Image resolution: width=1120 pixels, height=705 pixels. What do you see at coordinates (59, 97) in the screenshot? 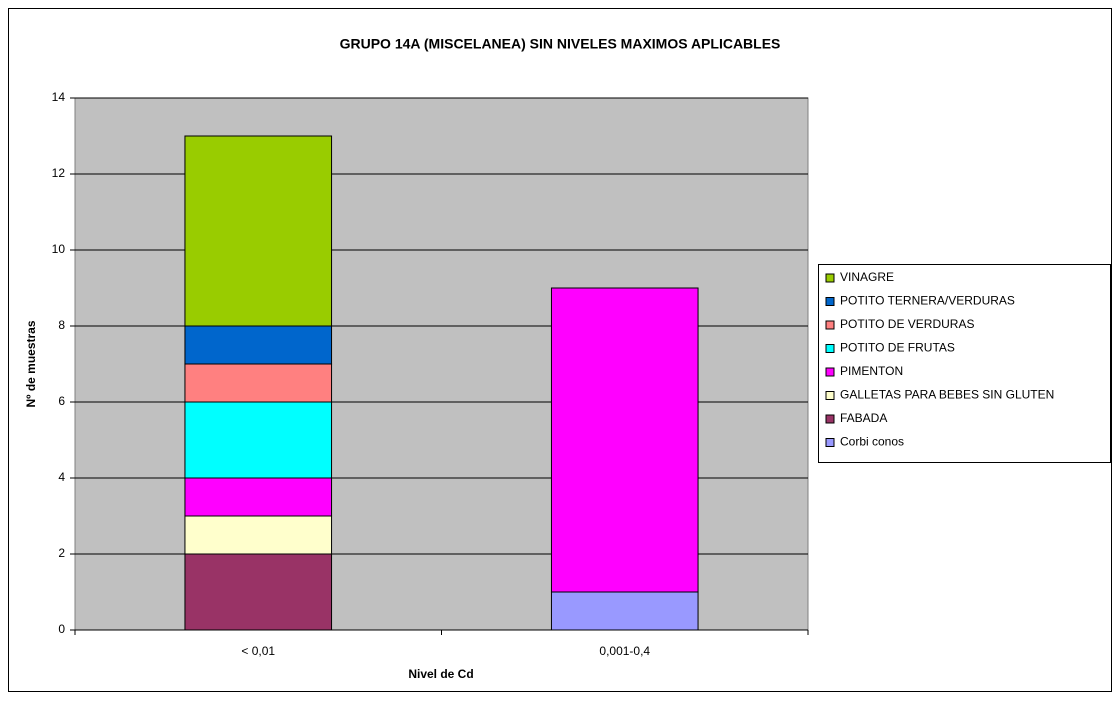
I see `y-tick-label: 14` at bounding box center [59, 97].